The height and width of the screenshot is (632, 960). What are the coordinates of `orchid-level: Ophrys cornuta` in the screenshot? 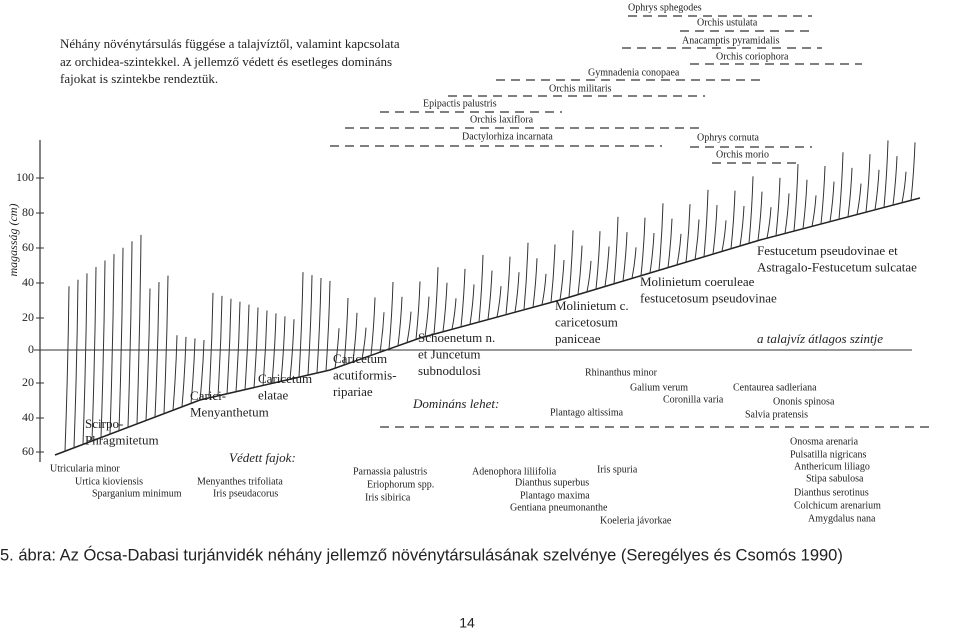 It's located at (728, 137).